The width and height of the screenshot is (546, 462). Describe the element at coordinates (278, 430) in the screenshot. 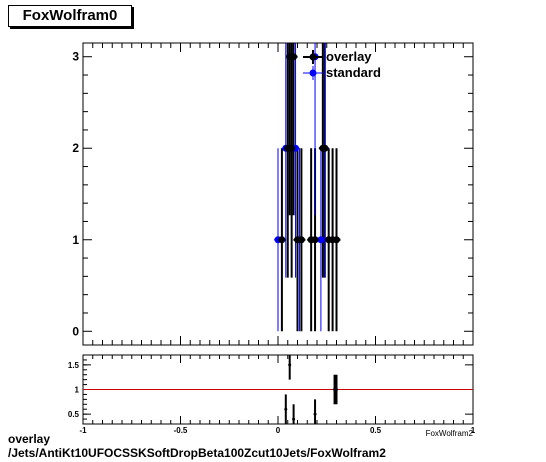

I see `ratio-x-tick-label: 0` at that location.